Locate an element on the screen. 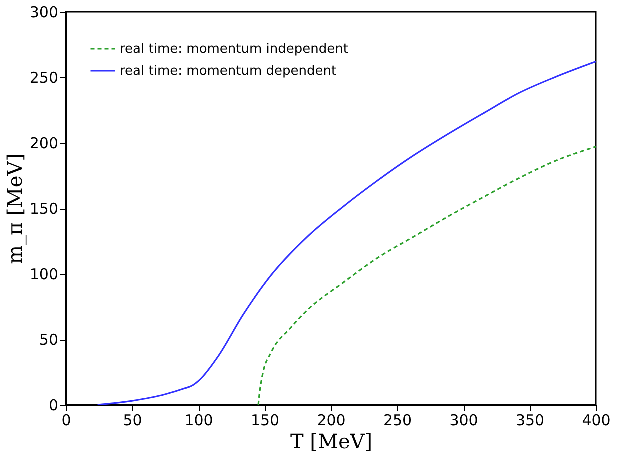 This screenshot has height=473, width=644. x-tick-label: 100 is located at coordinates (199, 421).